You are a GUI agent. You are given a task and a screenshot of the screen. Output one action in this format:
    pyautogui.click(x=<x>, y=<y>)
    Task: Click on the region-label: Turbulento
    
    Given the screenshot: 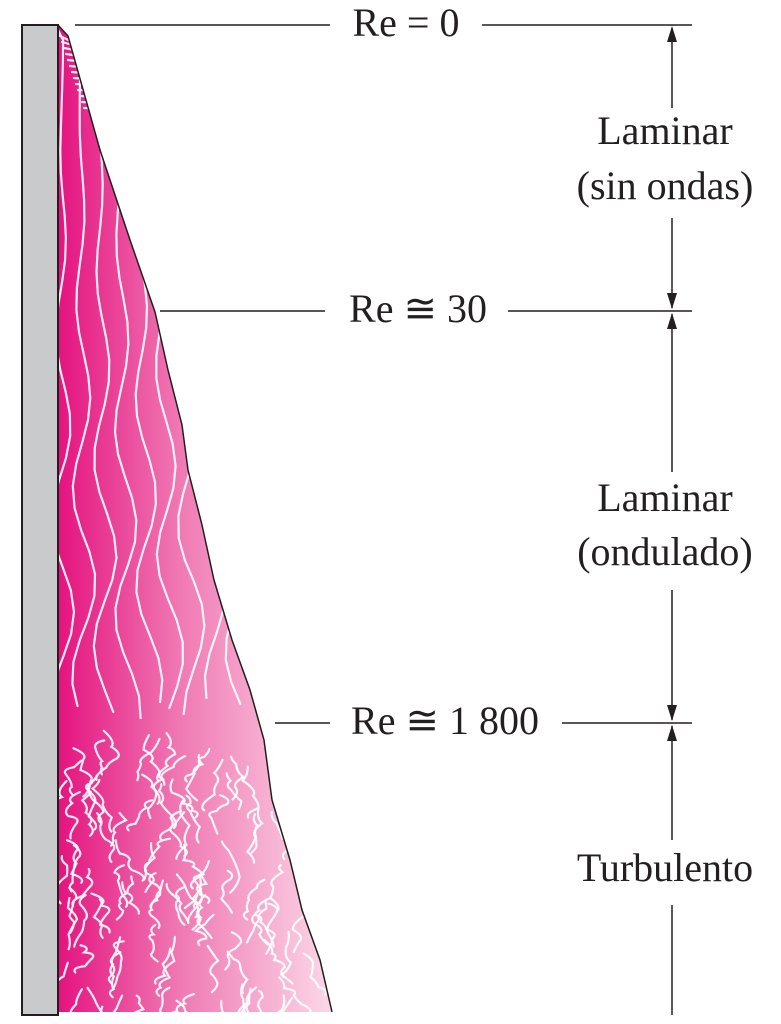 What is the action you would take?
    pyautogui.click(x=665, y=867)
    